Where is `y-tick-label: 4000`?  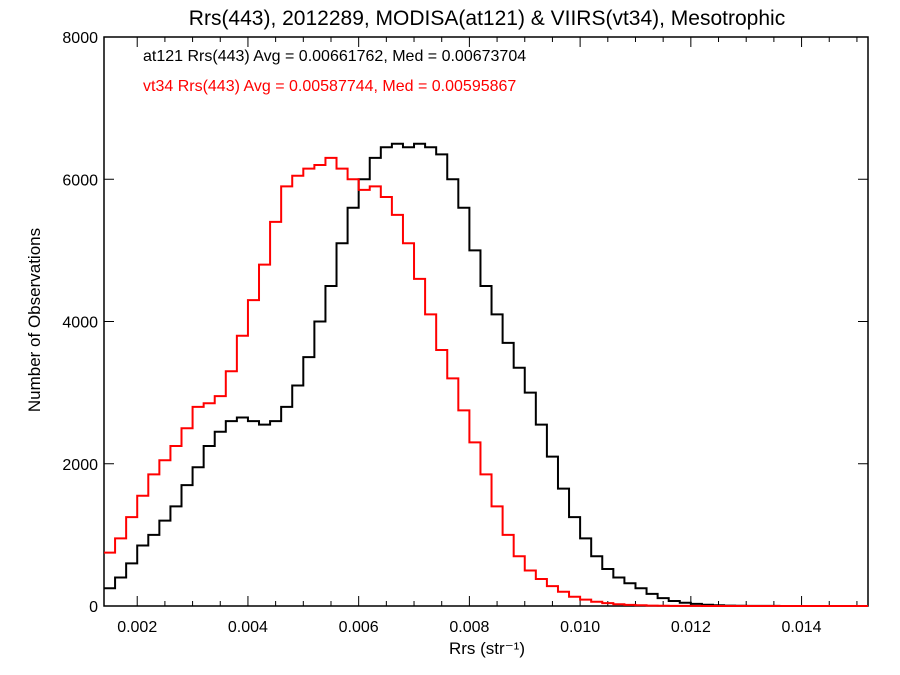
y-tick-label: 4000 is located at coordinates (80, 323).